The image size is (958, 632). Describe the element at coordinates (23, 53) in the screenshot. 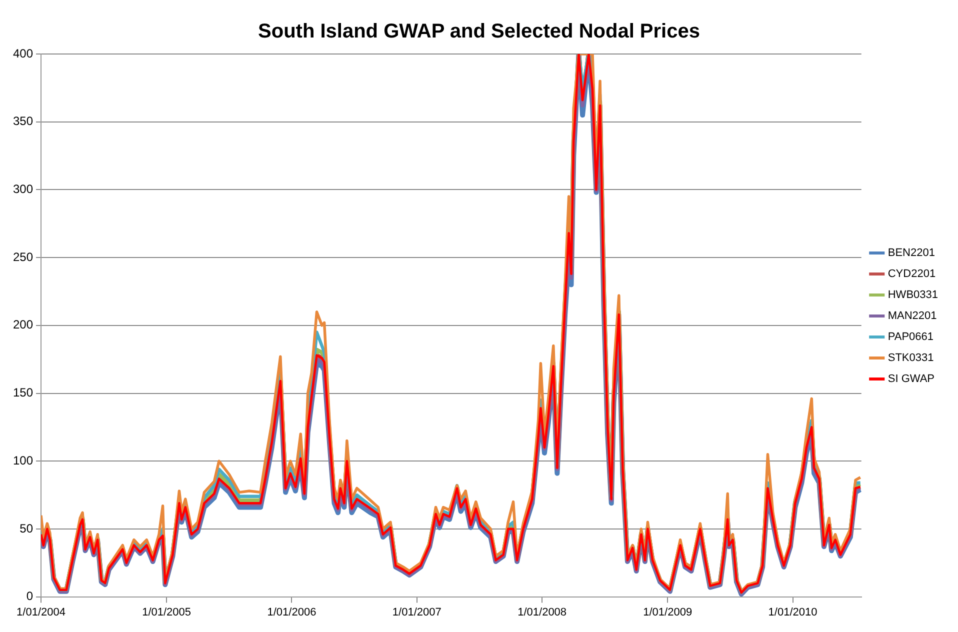

I see `y-tick-label: 400` at that location.